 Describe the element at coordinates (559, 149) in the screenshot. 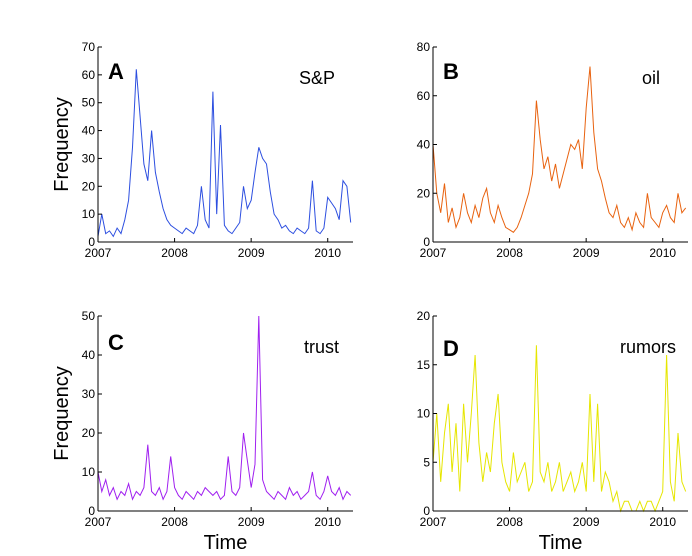

I see `series-line-oil` at that location.